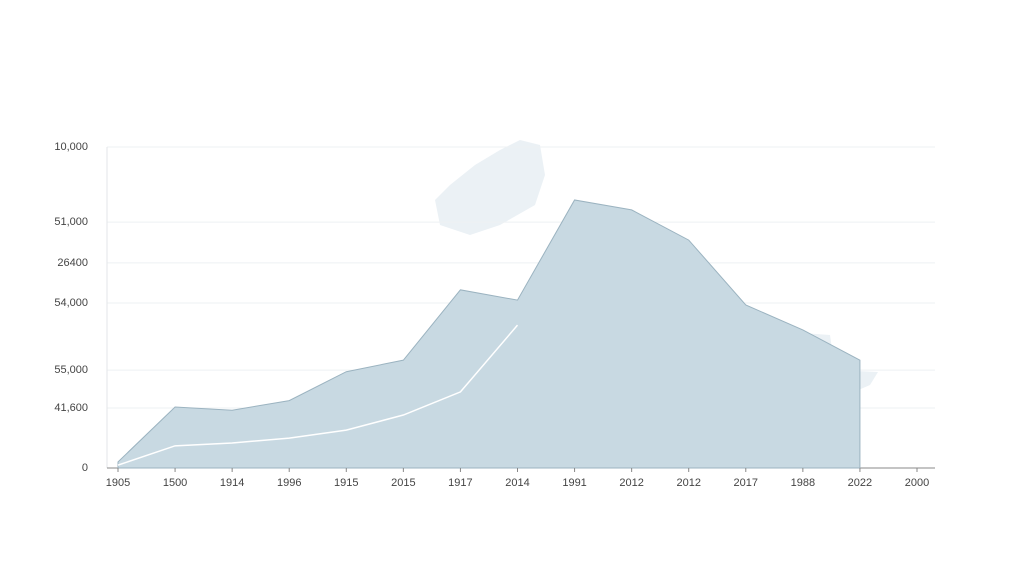 The height and width of the screenshot is (585, 1024). What do you see at coordinates (71, 303) in the screenshot?
I see `y-tick-label: 54,000` at bounding box center [71, 303].